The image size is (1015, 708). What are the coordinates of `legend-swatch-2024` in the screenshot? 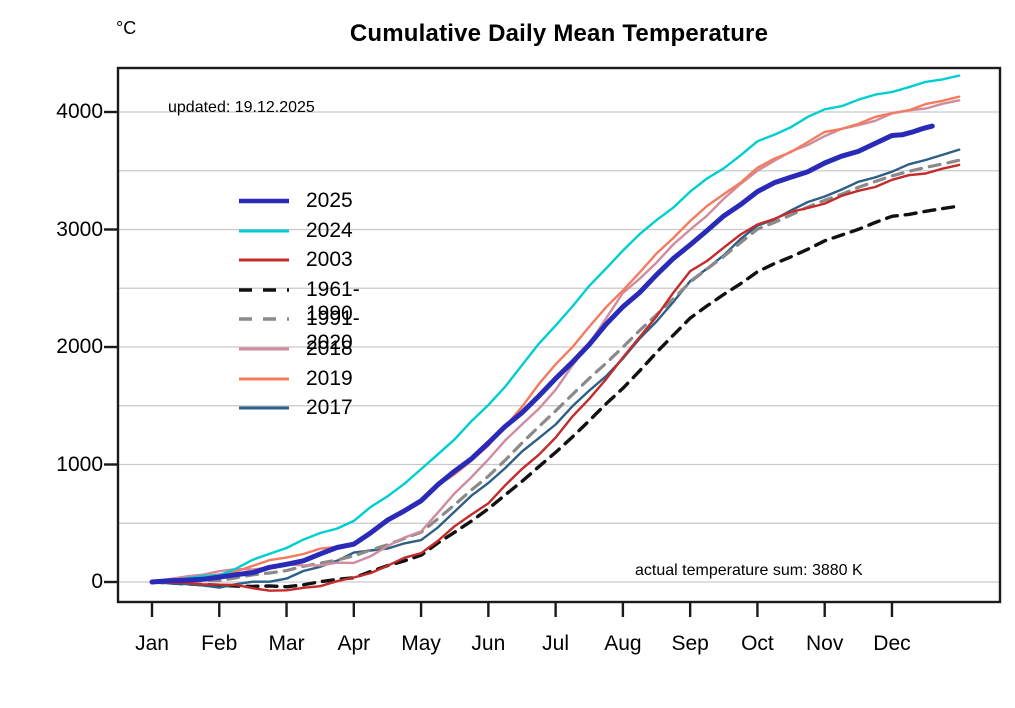 It's located at (264, 231).